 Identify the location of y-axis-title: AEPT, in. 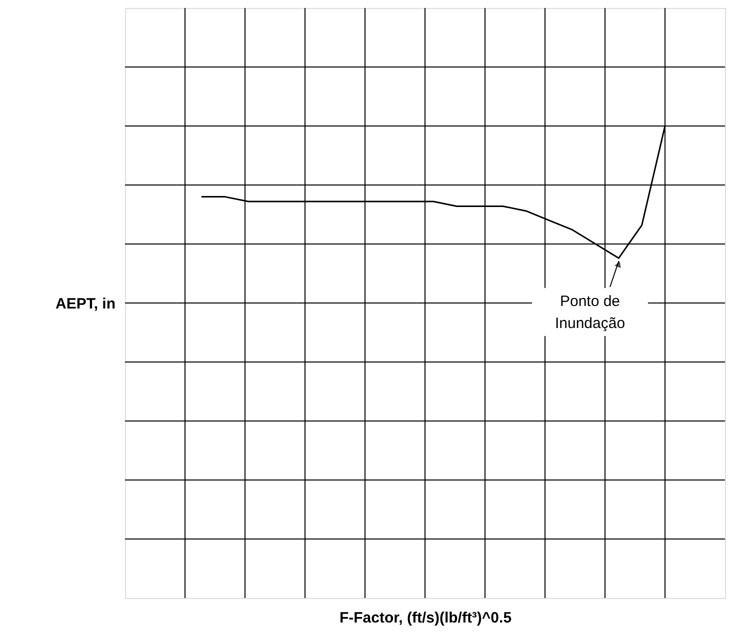
(85, 304).